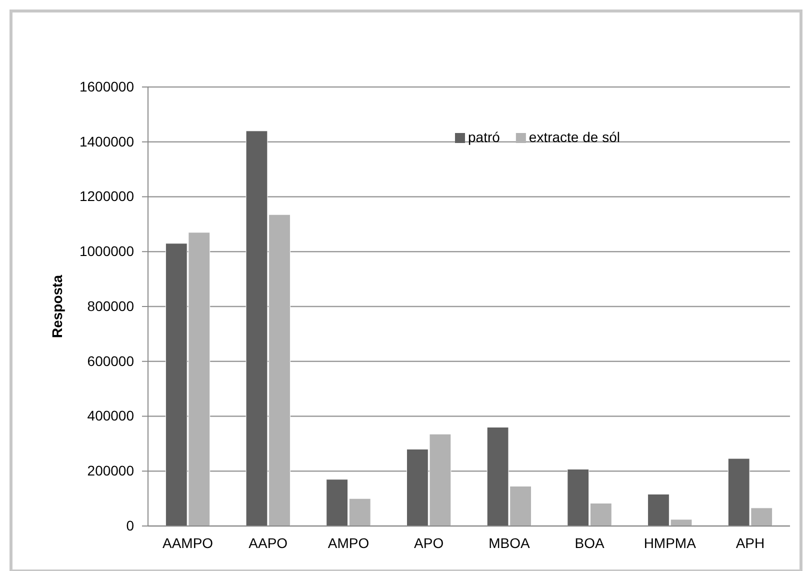 The image size is (805, 571). Describe the element at coordinates (589, 542) in the screenshot. I see `x-tick-label: BOA` at that location.